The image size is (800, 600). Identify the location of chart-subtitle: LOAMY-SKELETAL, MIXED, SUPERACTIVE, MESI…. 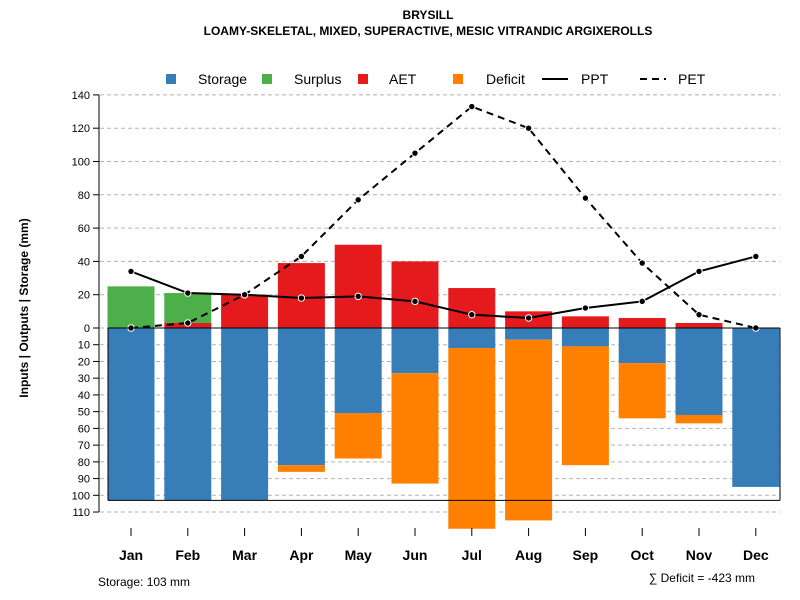
(428, 31).